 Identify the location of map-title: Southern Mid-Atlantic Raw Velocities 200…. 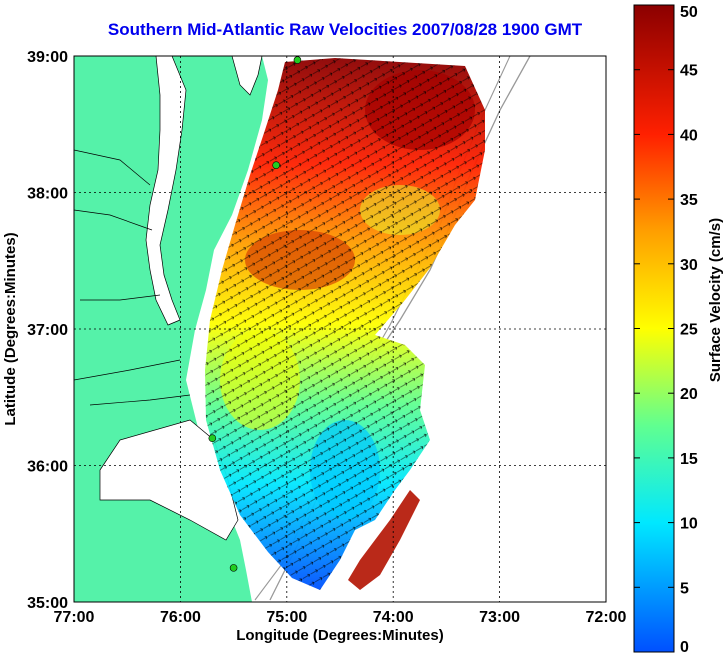
(345, 29).